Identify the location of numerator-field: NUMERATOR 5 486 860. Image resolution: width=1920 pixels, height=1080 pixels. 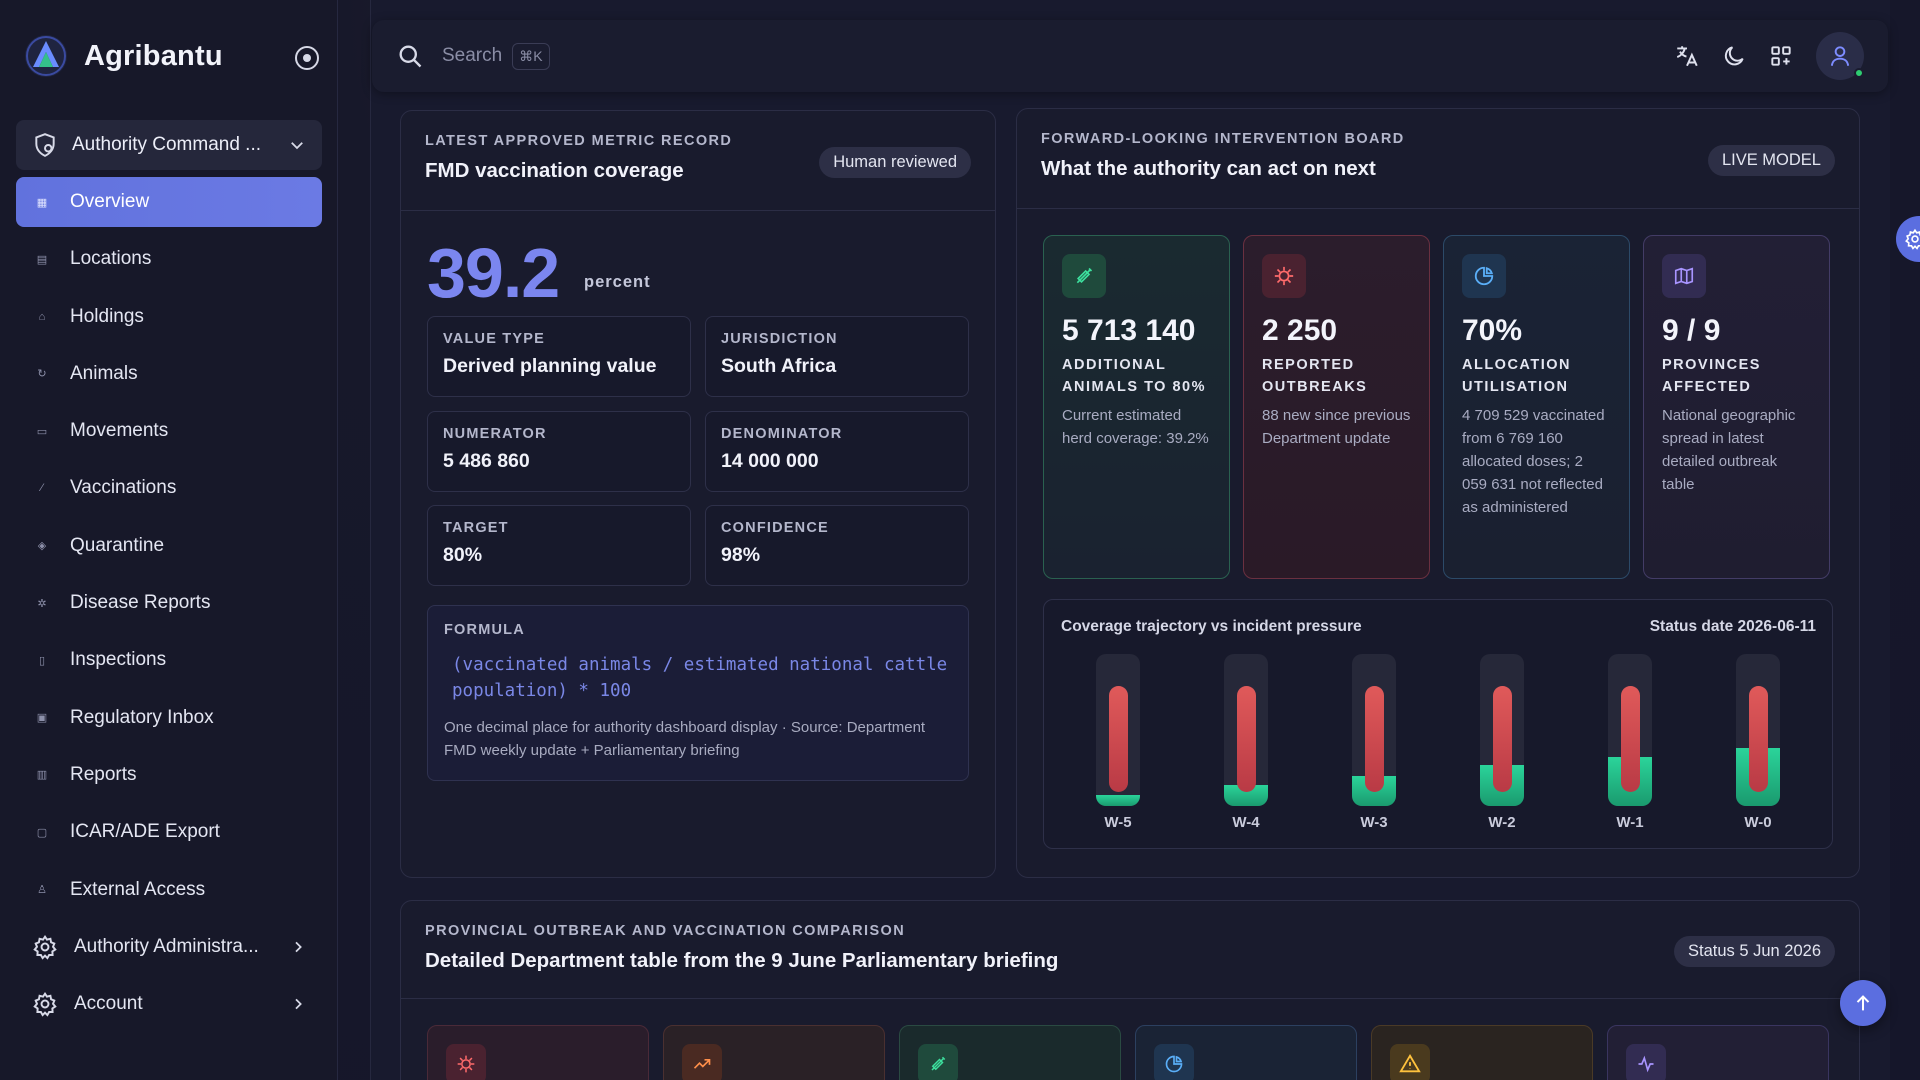
(559, 451).